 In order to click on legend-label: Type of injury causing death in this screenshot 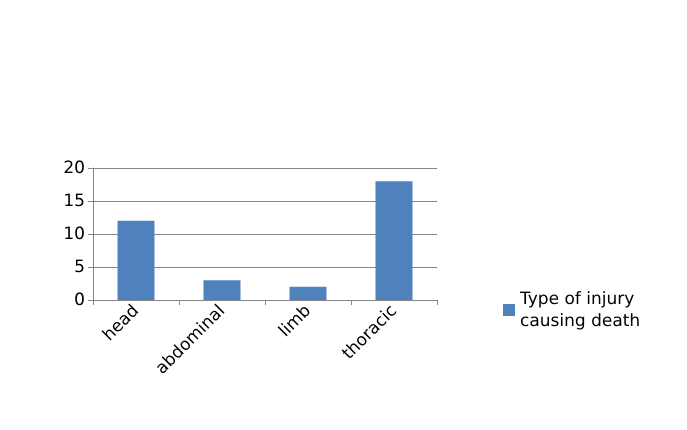, I will do `click(579, 310)`.